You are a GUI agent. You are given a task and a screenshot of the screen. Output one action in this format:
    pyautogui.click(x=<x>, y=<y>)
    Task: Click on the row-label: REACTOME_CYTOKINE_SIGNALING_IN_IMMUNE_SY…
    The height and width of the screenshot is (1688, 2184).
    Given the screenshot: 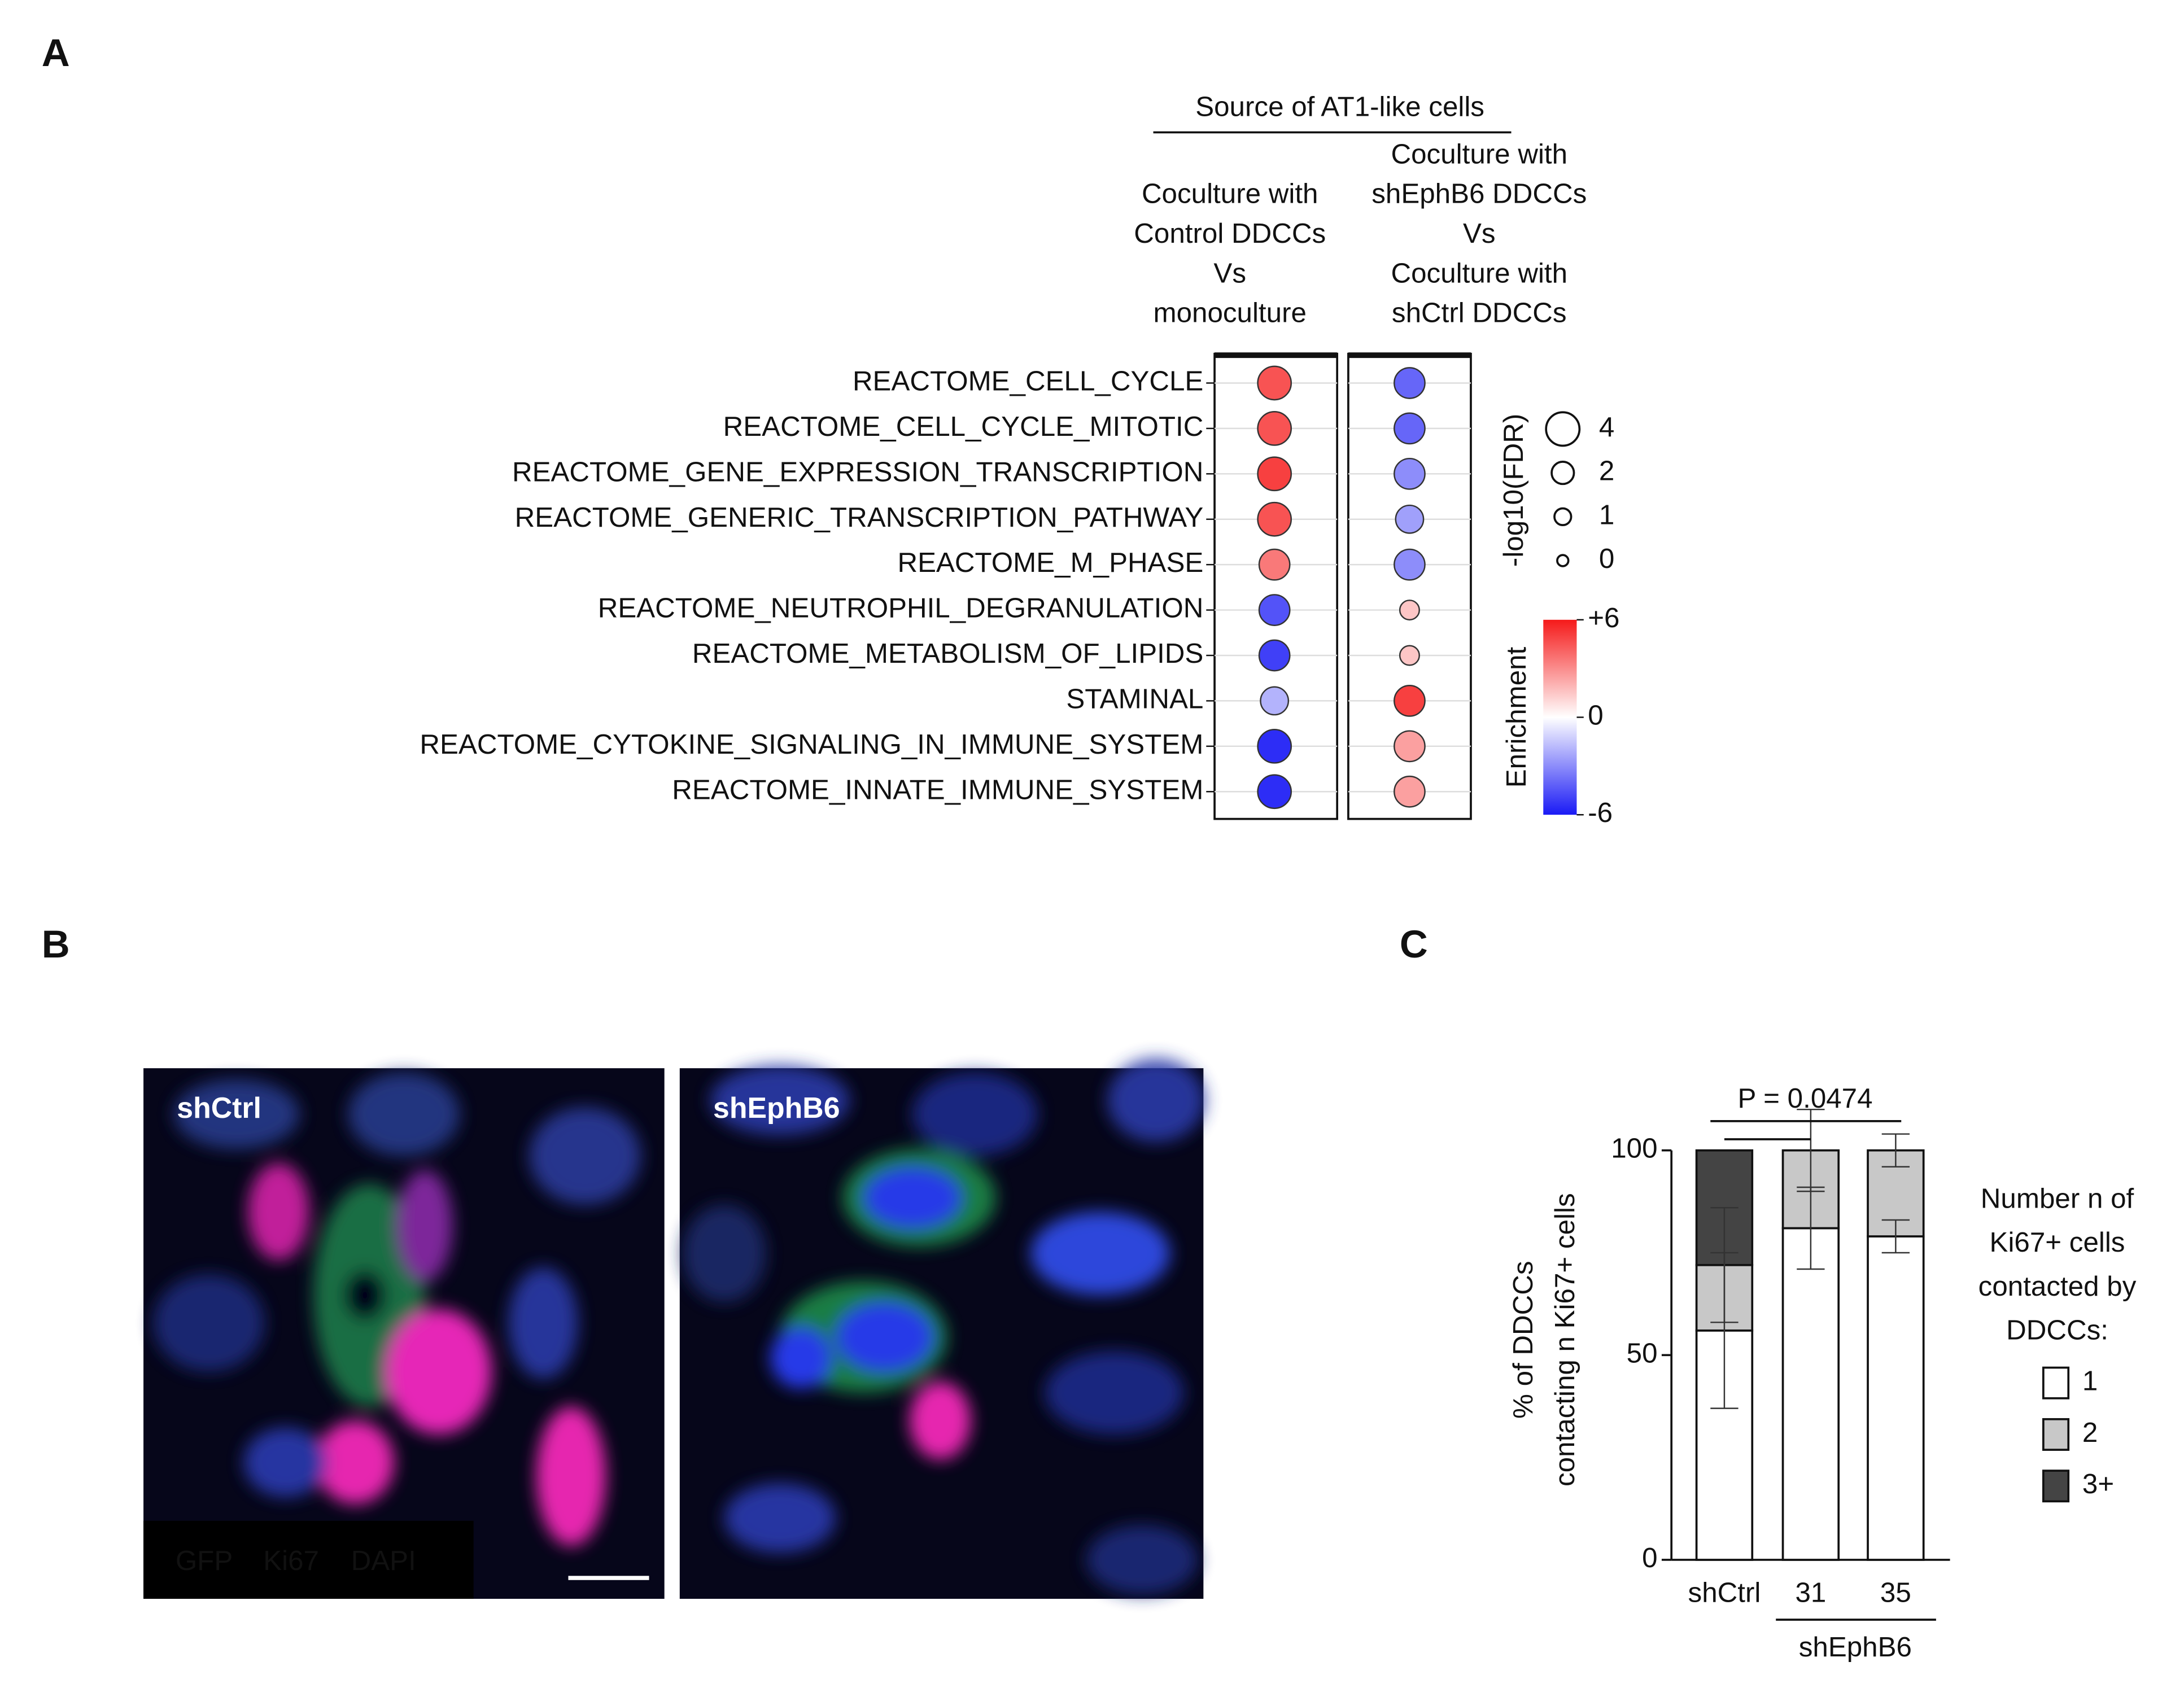 What is the action you would take?
    pyautogui.click(x=811, y=745)
    